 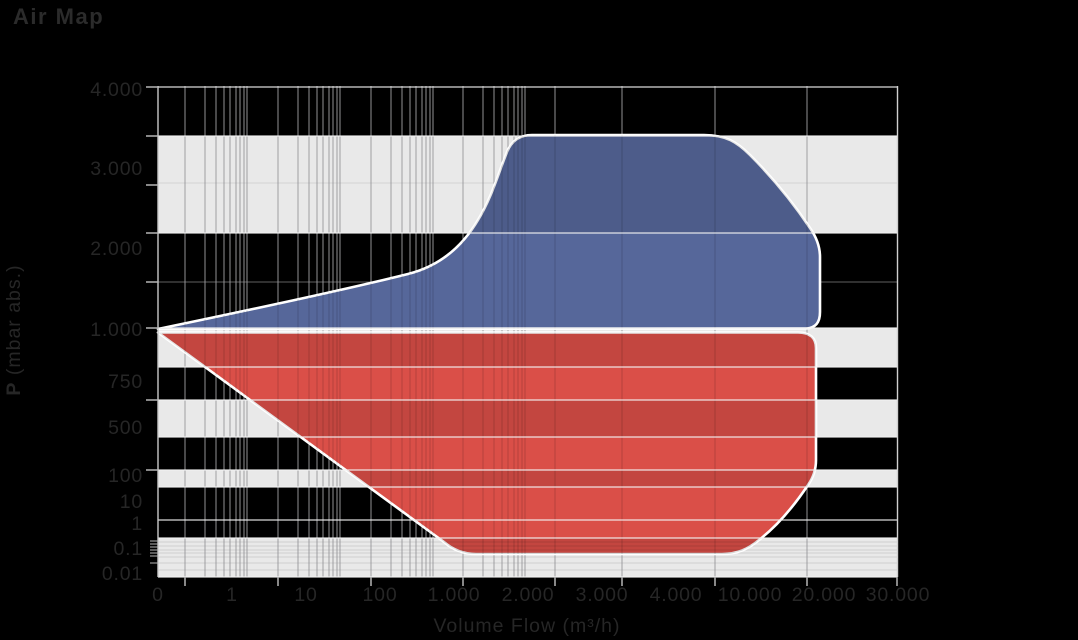 What do you see at coordinates (14, 322) in the screenshot?
I see `y-axis-title-rest: (mbar abs.)` at bounding box center [14, 322].